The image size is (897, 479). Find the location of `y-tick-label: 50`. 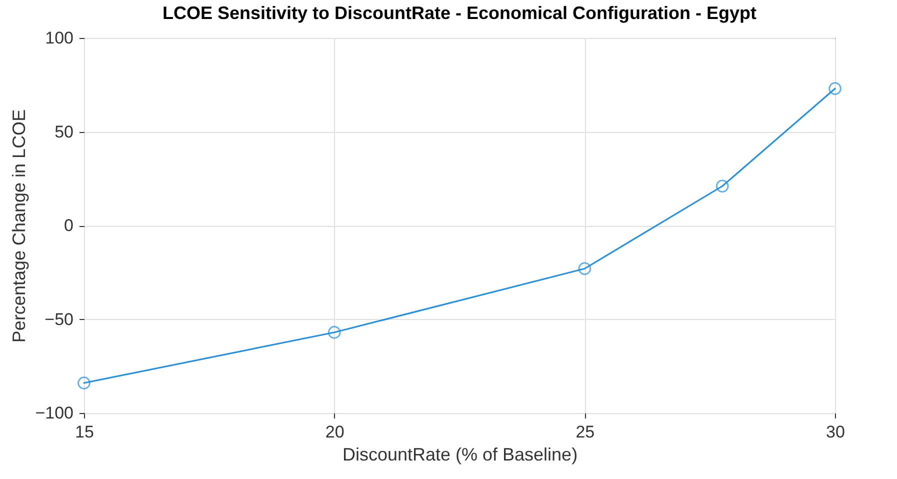

y-tick-label: 50 is located at coordinates (64, 132).